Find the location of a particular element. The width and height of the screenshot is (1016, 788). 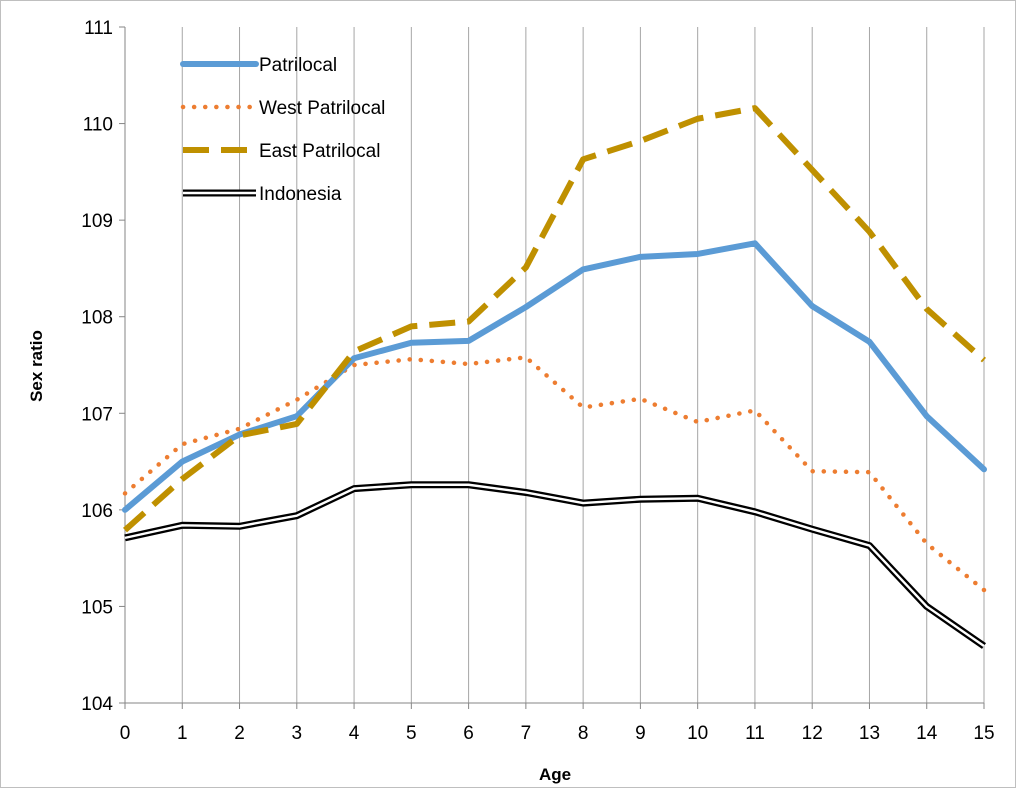

legend-item-east-patrilocal: East Patrilocal is located at coordinates (281, 151).